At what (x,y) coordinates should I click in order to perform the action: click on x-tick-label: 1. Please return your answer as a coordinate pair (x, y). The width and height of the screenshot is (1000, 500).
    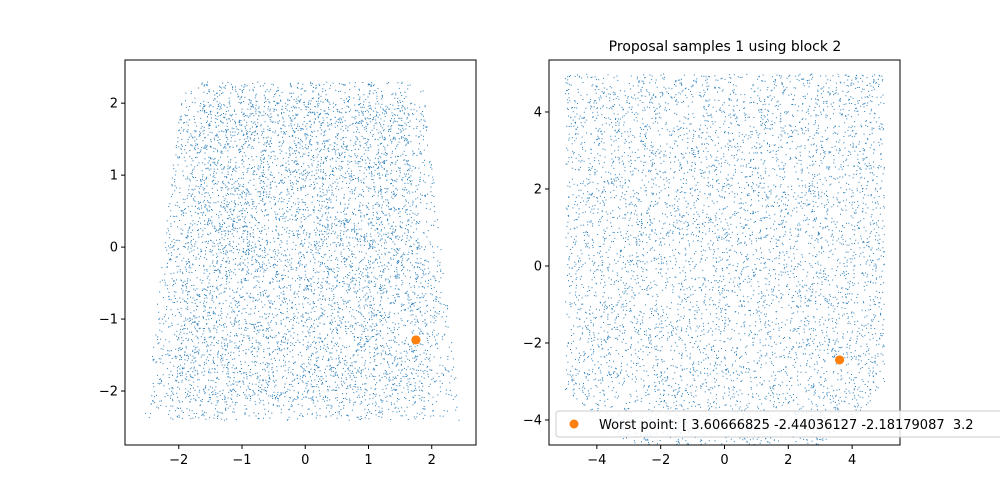
    Looking at the image, I should click on (368, 460).